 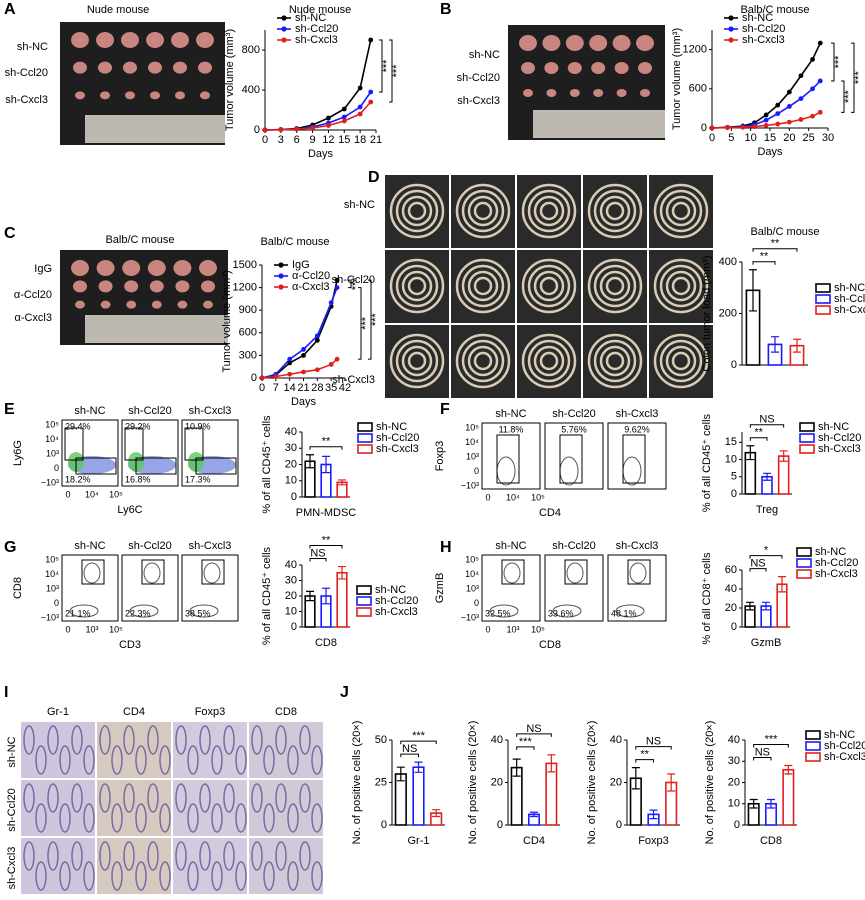 What do you see at coordinates (616, 782) in the screenshot?
I see `y-tick-label: 20` at bounding box center [616, 782].